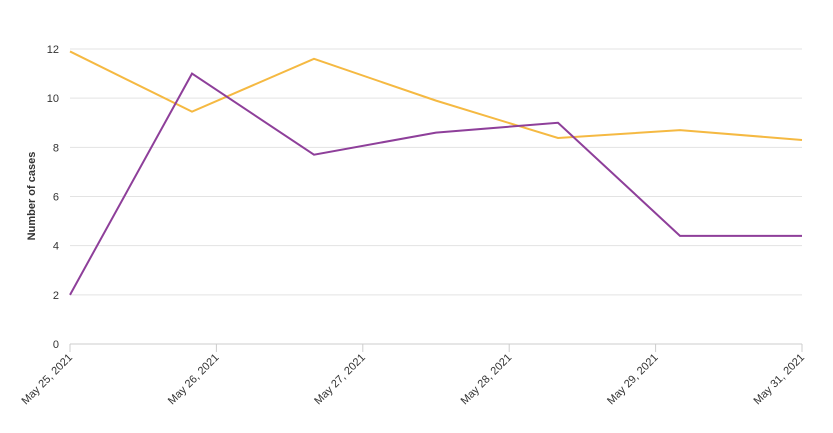 This screenshot has height=433, width=833. I want to click on y-tick-label: 8, so click(56, 148).